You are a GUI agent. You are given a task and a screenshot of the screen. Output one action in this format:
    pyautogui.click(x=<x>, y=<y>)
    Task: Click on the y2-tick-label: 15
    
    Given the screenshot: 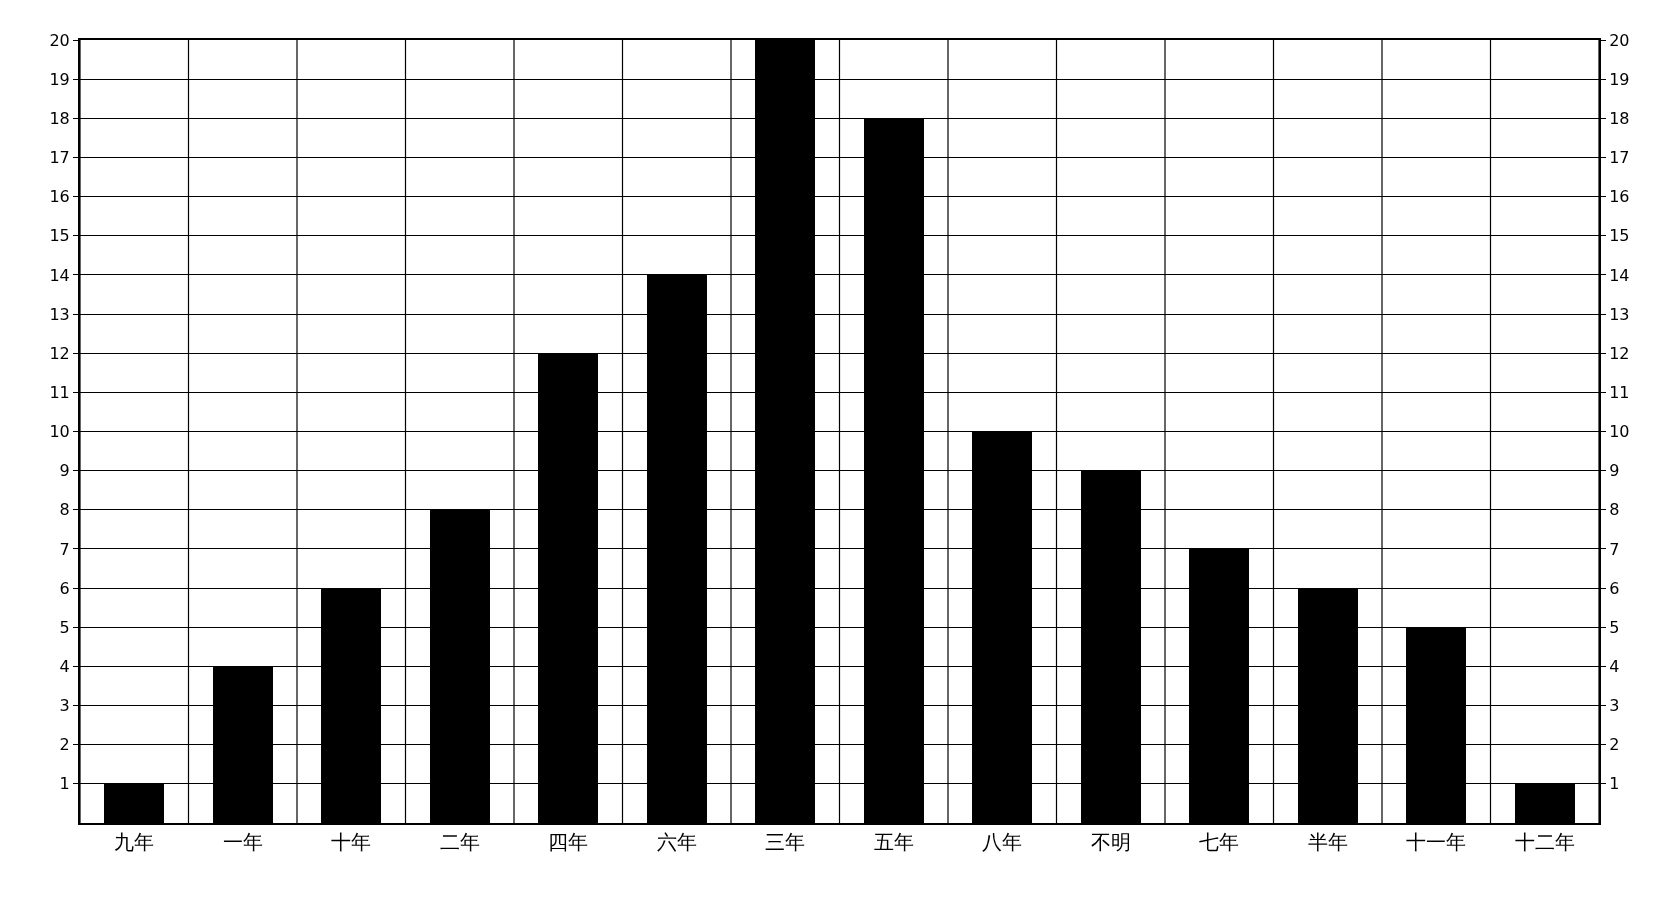 What is the action you would take?
    pyautogui.click(x=1619, y=236)
    